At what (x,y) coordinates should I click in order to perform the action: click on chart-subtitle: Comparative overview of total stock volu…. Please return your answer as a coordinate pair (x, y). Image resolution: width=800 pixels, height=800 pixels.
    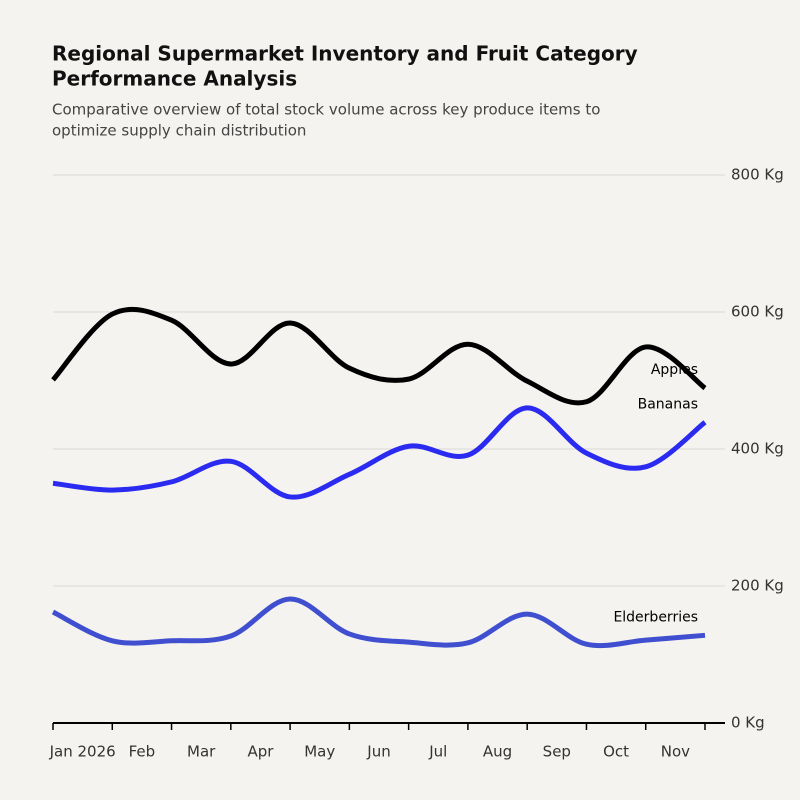
    Looking at the image, I should click on (326, 110).